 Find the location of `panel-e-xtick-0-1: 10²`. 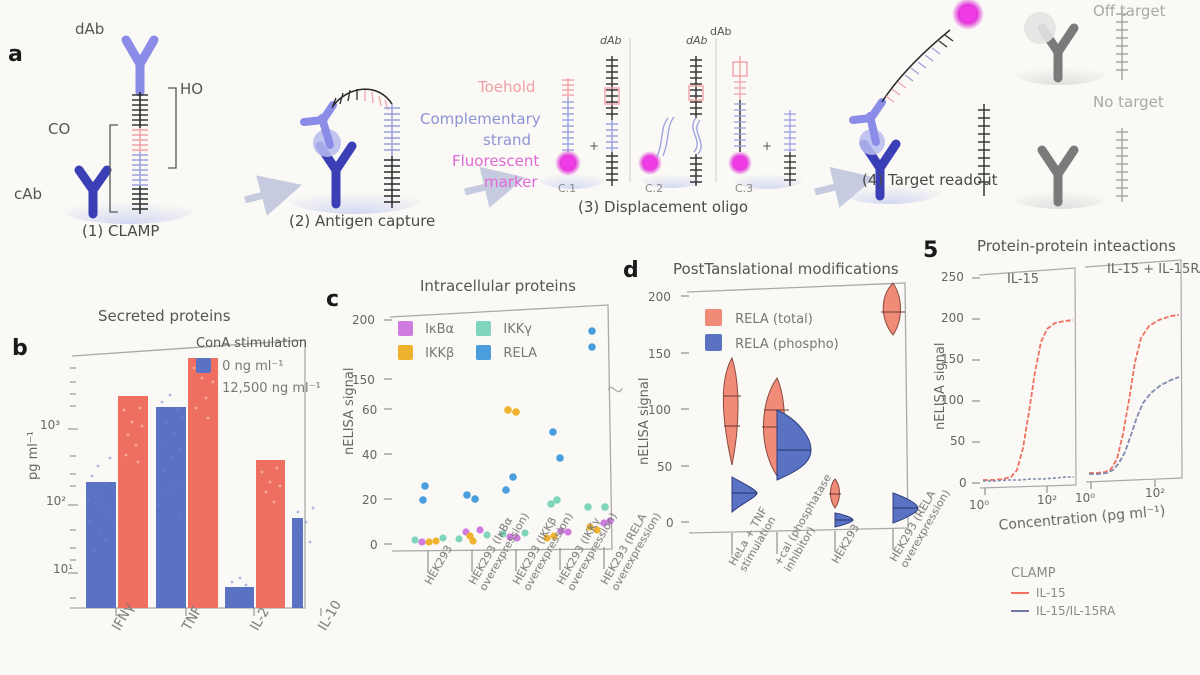

panel-e-xtick-0-1: 10² is located at coordinates (1047, 500).